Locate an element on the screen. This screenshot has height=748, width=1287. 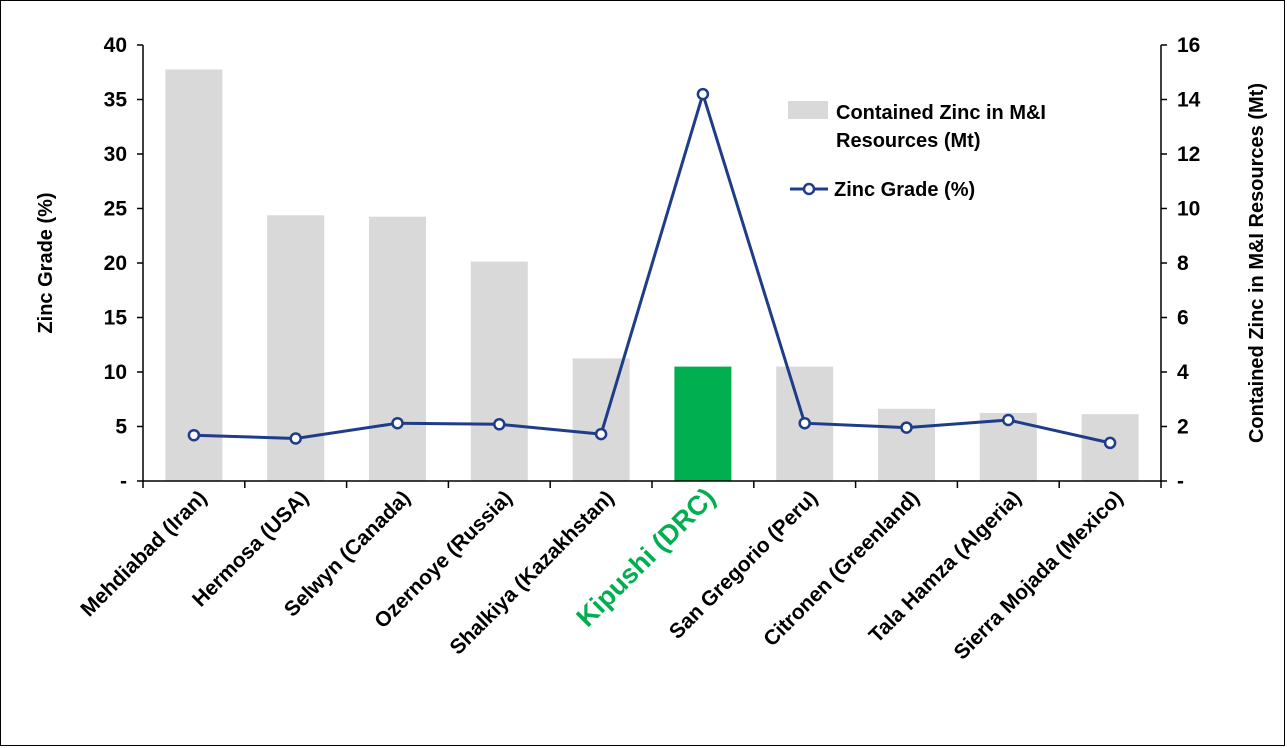
legend-bar-label-line2: Resources (Mt) is located at coordinates (908, 141).